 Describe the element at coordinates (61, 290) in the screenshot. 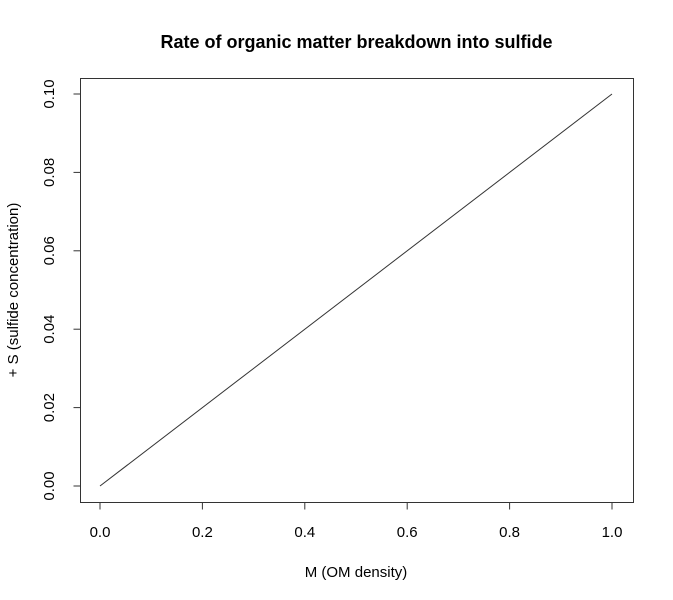

I see `y-axis: 0.00 0.02 0.04 0.06 0.08 0.10` at that location.